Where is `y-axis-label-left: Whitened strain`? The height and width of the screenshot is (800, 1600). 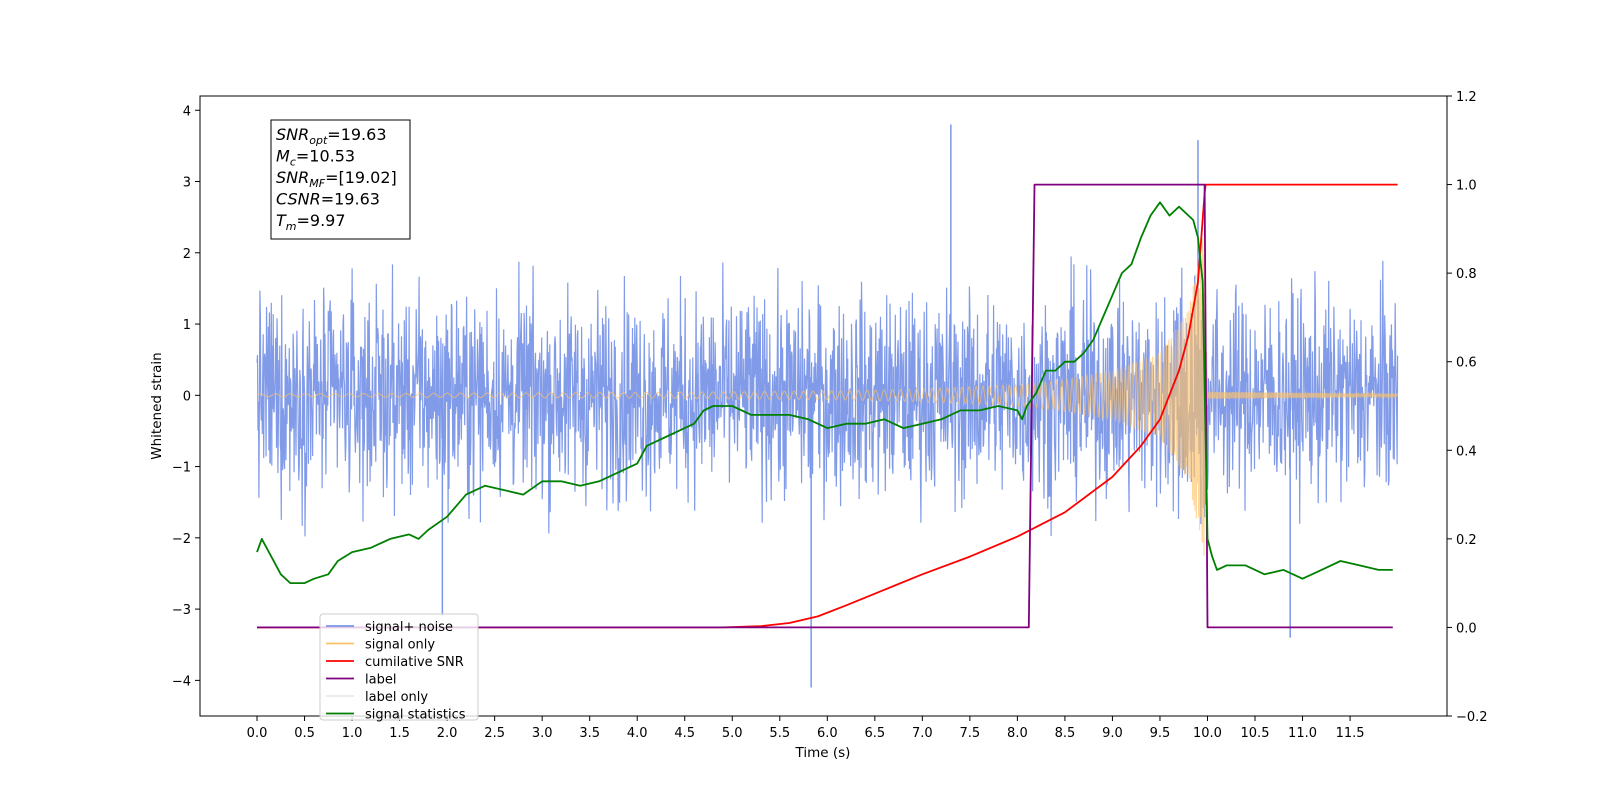 y-axis-label-left: Whitened strain is located at coordinates (157, 405).